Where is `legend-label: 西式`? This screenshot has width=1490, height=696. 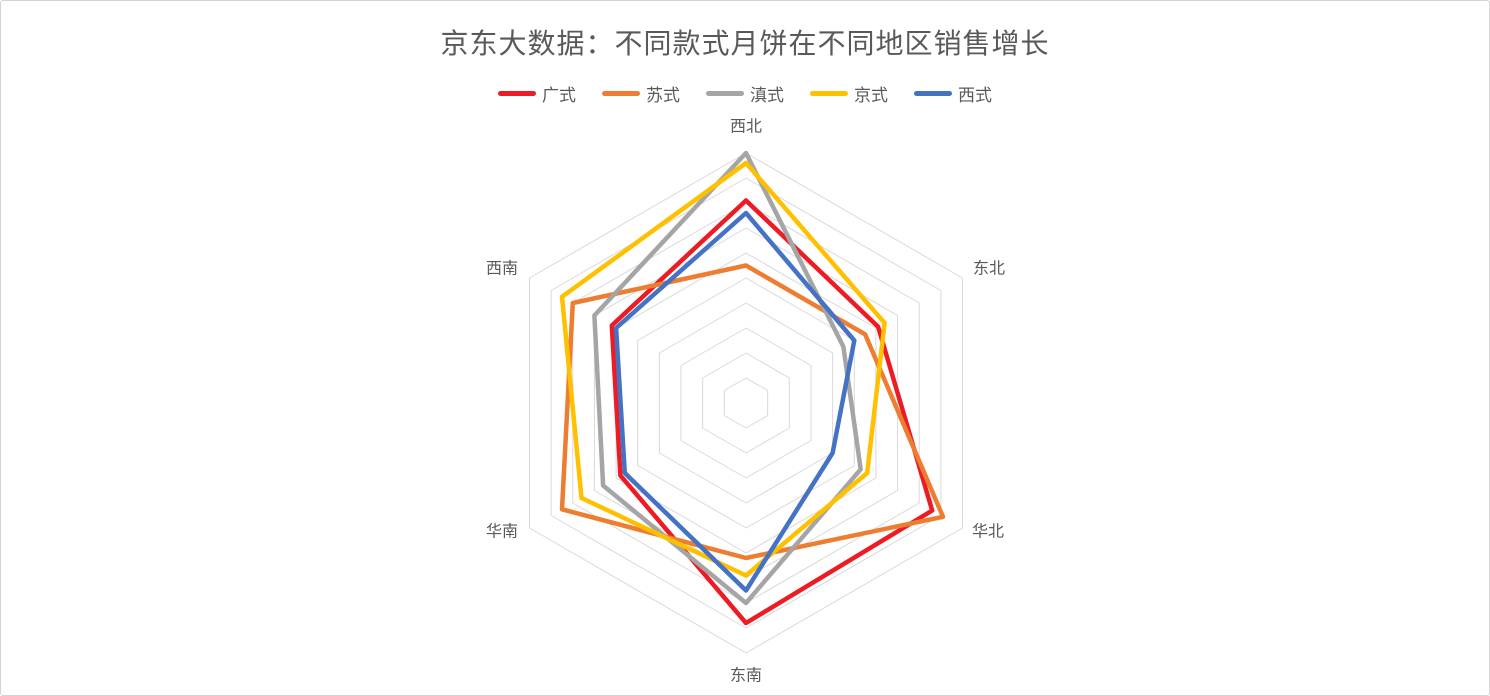 legend-label: 西式 is located at coordinates (975, 95).